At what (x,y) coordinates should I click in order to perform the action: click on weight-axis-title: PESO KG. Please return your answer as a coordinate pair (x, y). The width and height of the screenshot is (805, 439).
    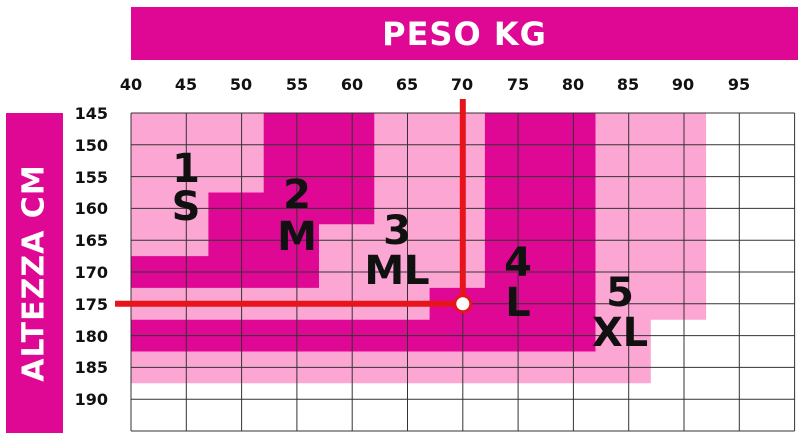
    Looking at the image, I should click on (464, 33).